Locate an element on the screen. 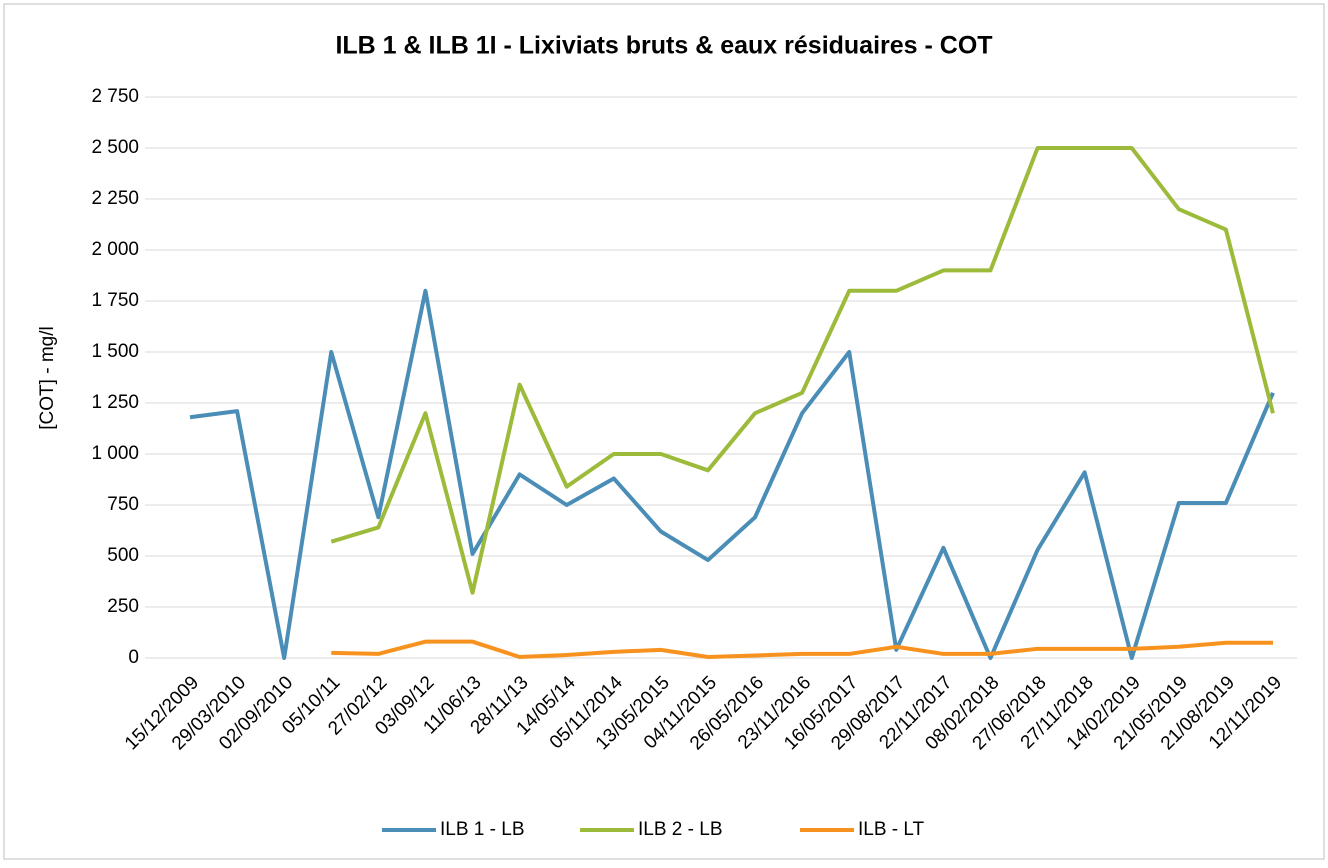 Image resolution: width=1328 pixels, height=868 pixels. y-tick-label: 2 000 is located at coordinates (115, 249).